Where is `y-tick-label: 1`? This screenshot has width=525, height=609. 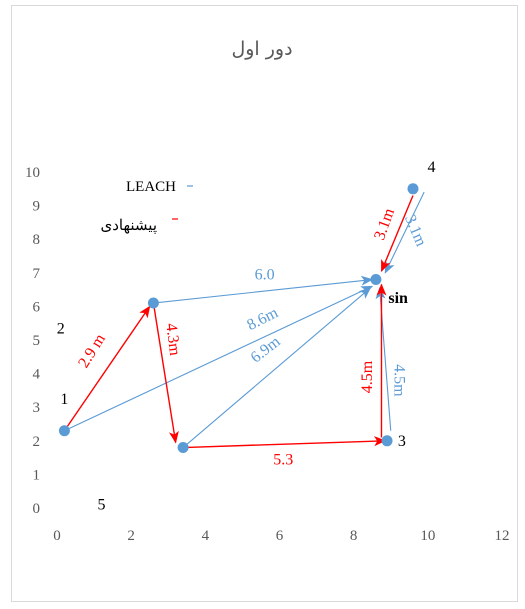
y-tick-label: 1 is located at coordinates (37, 475).